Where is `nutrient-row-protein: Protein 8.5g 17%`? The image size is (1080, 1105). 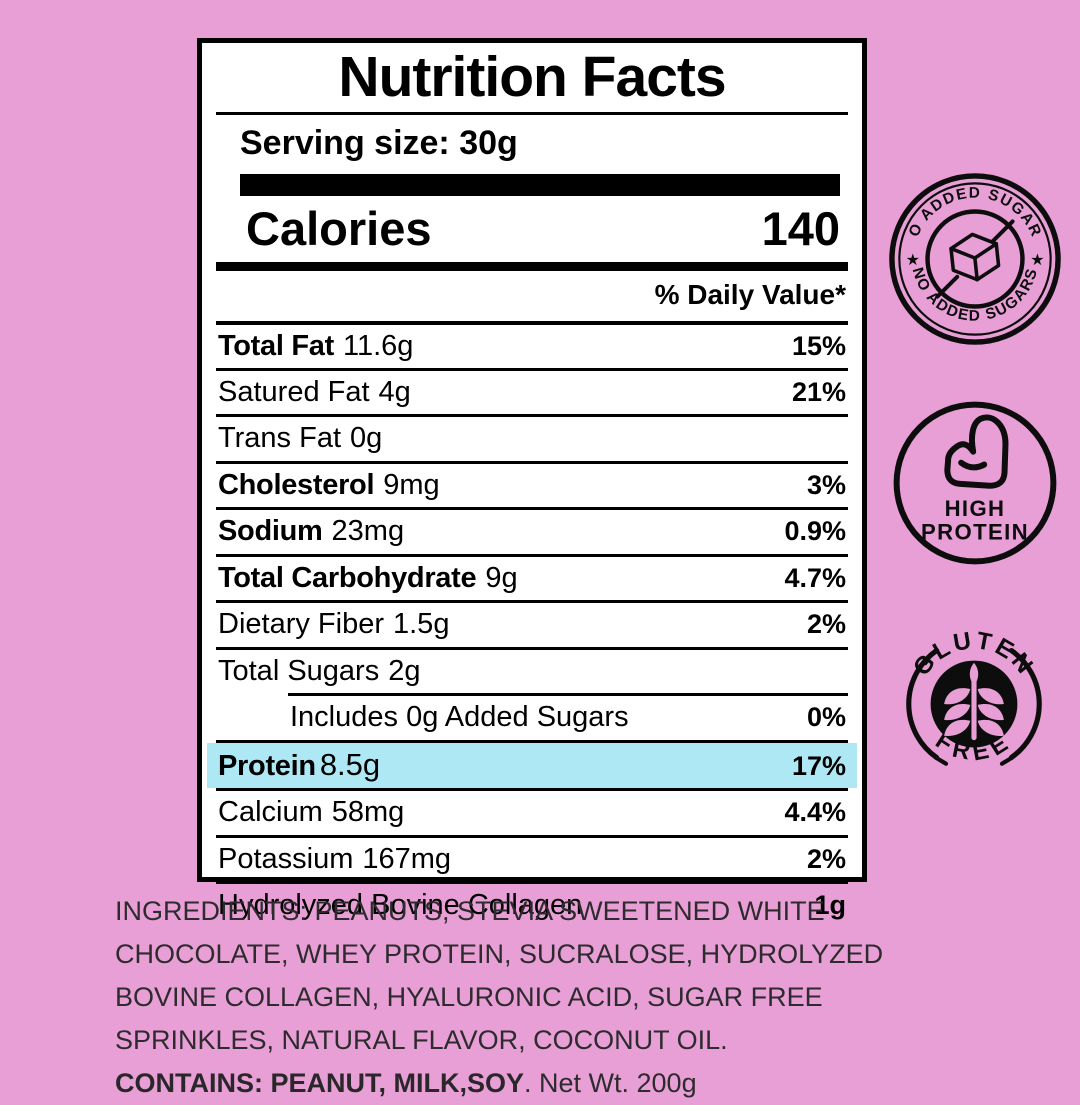
nutrient-row-protein: Protein 8.5g 17% is located at coordinates (532, 765).